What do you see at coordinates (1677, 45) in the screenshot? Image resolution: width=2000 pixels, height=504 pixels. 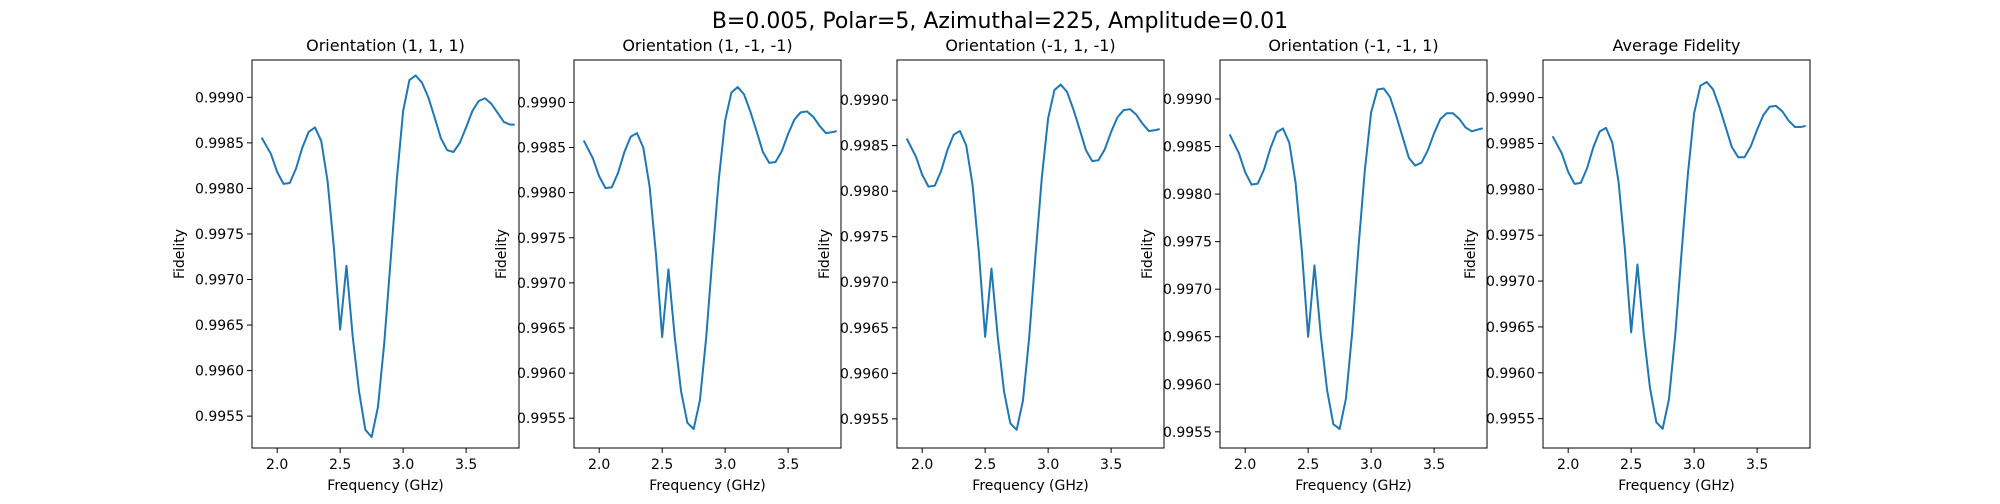 I see `subplot-title: Average Fidelity` at bounding box center [1677, 45].